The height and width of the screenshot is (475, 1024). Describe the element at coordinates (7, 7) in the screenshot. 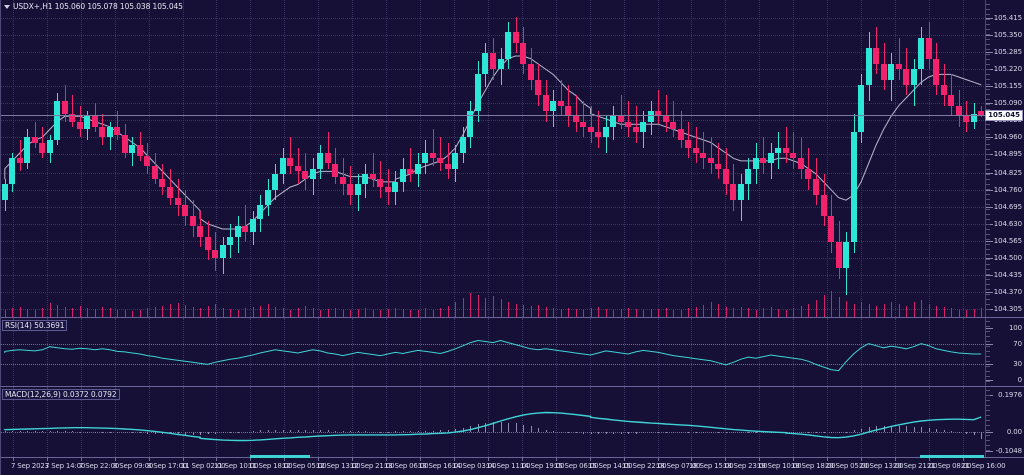

I see `chevron-down-icon` at that location.